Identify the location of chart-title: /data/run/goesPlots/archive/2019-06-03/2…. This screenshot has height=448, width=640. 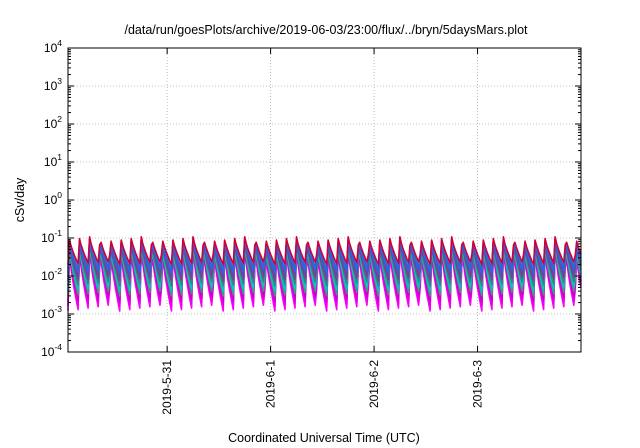
(326, 30).